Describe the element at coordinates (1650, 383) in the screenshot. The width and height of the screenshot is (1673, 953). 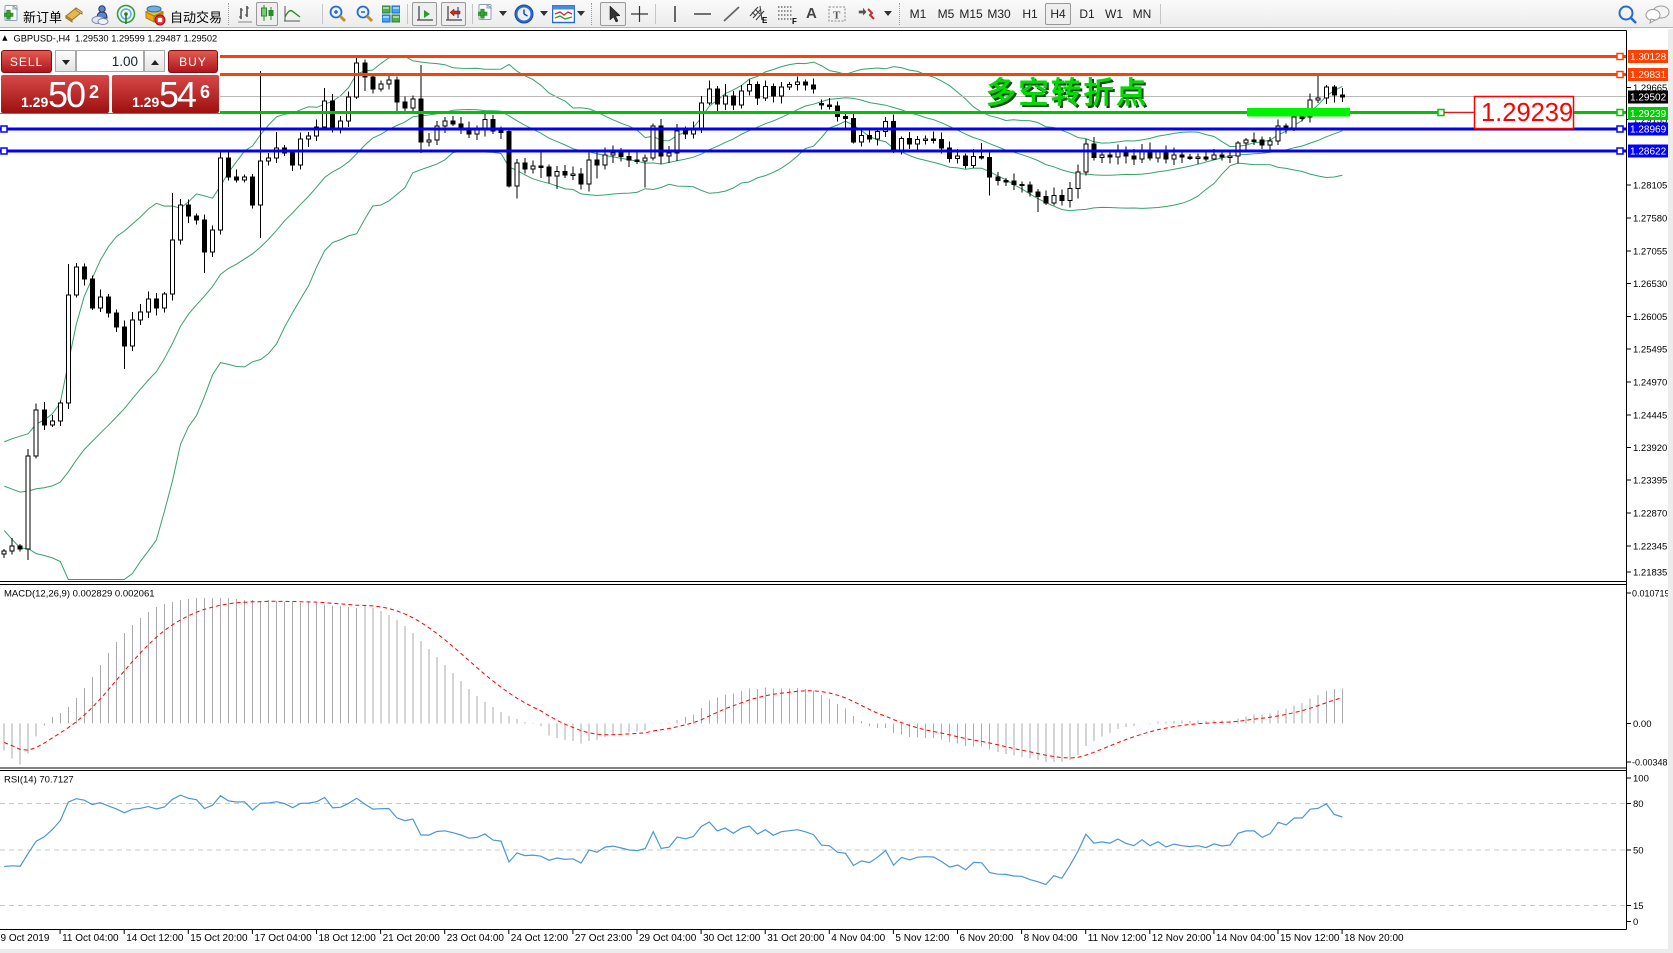
I see `svg-text: 1.24970` at that location.